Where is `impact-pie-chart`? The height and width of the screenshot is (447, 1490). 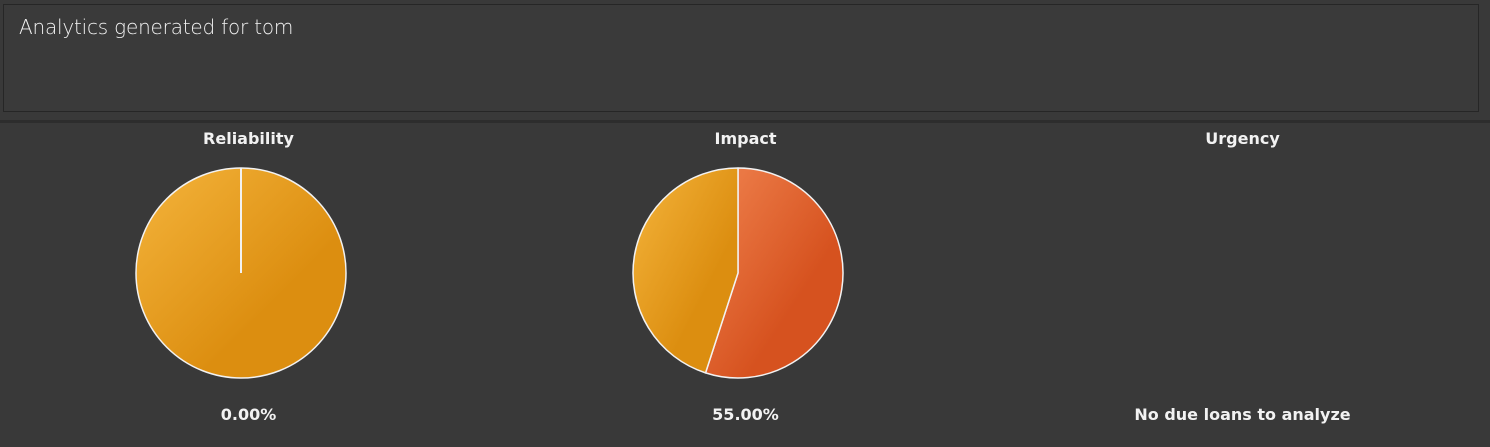
impact-pie-chart is located at coordinates (738, 273).